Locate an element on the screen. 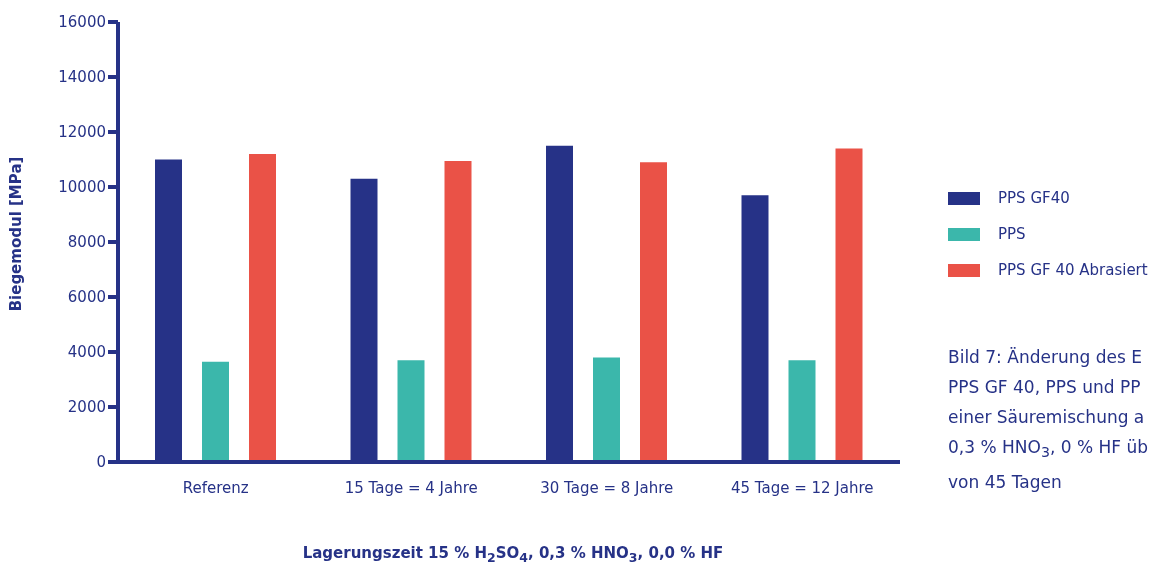  y-tick-label: 4000 is located at coordinates (86, 352).